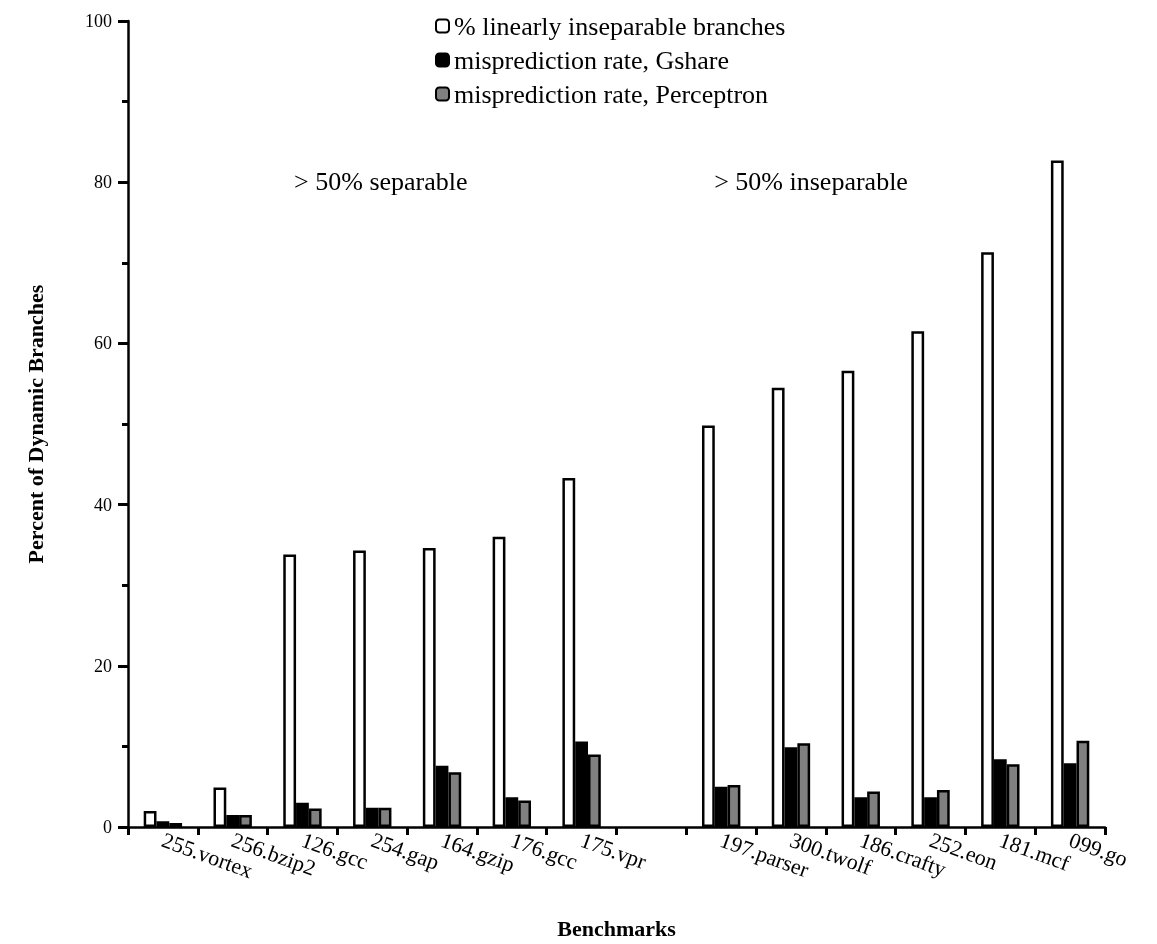 The height and width of the screenshot is (944, 1157). Describe the element at coordinates (103, 665) in the screenshot. I see `y-tick-label: 20` at that location.